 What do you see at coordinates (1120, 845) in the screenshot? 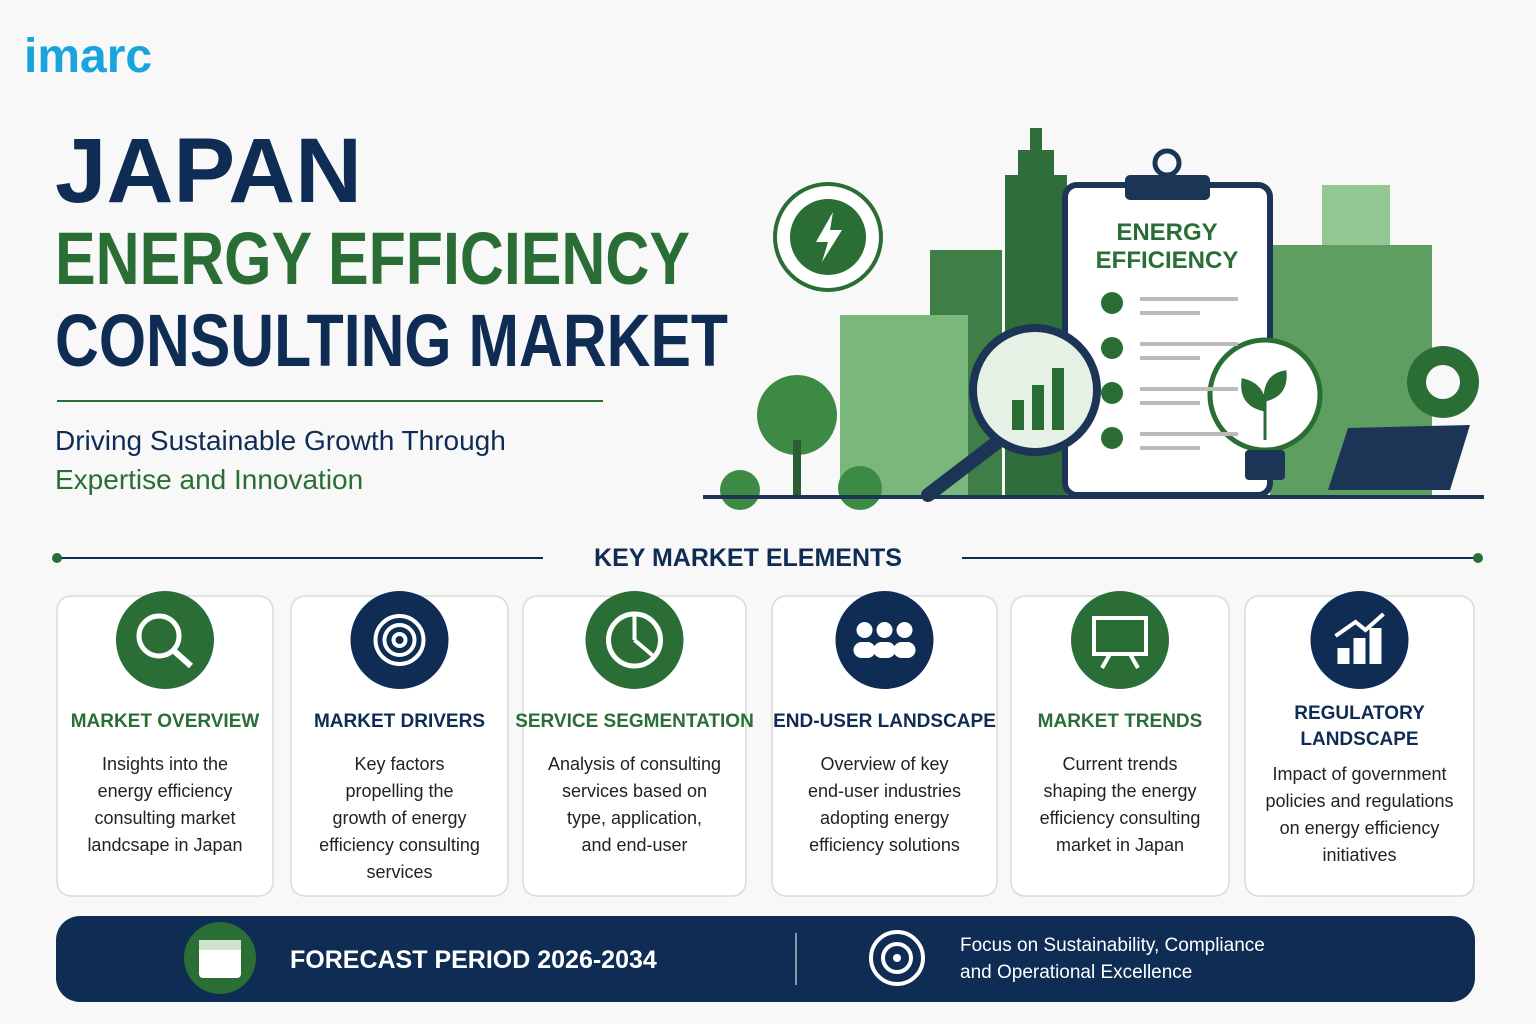
I see `card-description: market in Japan` at bounding box center [1120, 845].